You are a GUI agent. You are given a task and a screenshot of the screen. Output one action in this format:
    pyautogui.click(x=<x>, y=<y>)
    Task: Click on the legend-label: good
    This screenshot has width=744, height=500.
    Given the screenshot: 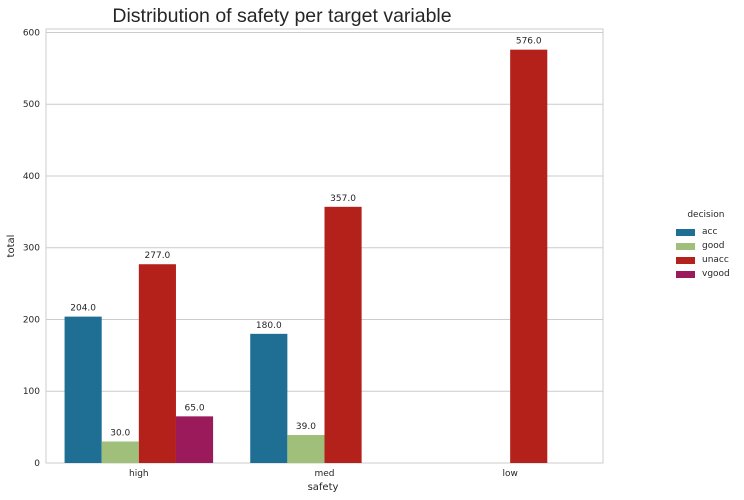 What is the action you would take?
    pyautogui.click(x=713, y=246)
    